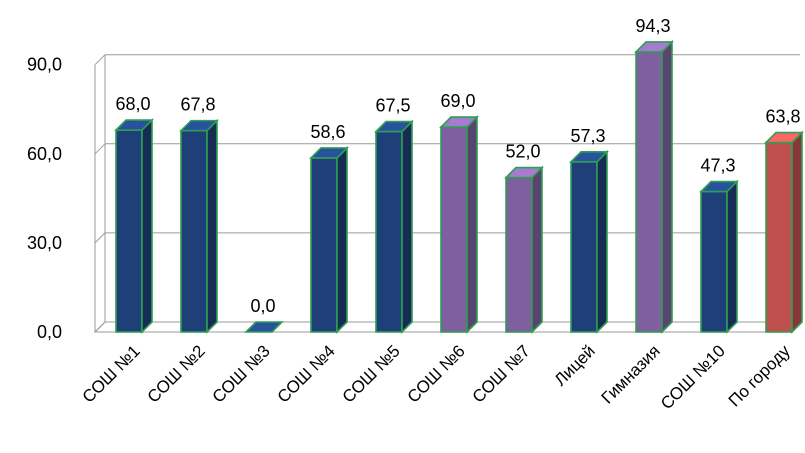 The height and width of the screenshot is (453, 805). Describe the element at coordinates (693, 377) in the screenshot. I see `x-tick-label: СОШ №10` at that location.